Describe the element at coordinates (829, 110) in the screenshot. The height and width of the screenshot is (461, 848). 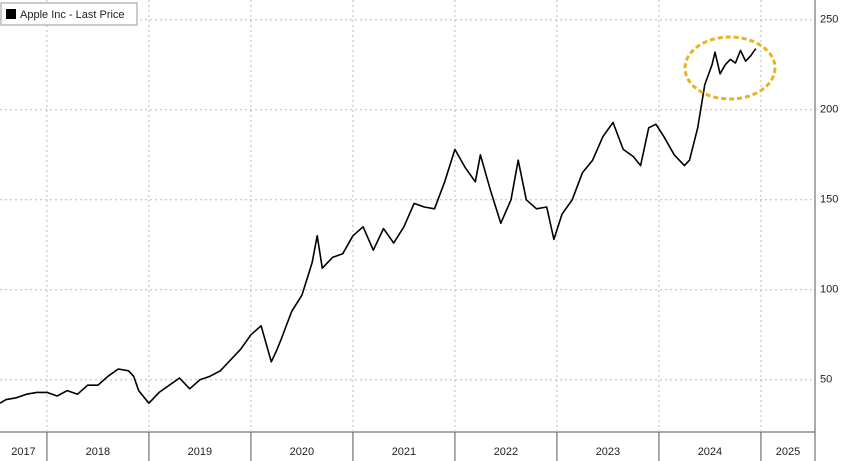
I see `y-tick-label: 200` at that location.